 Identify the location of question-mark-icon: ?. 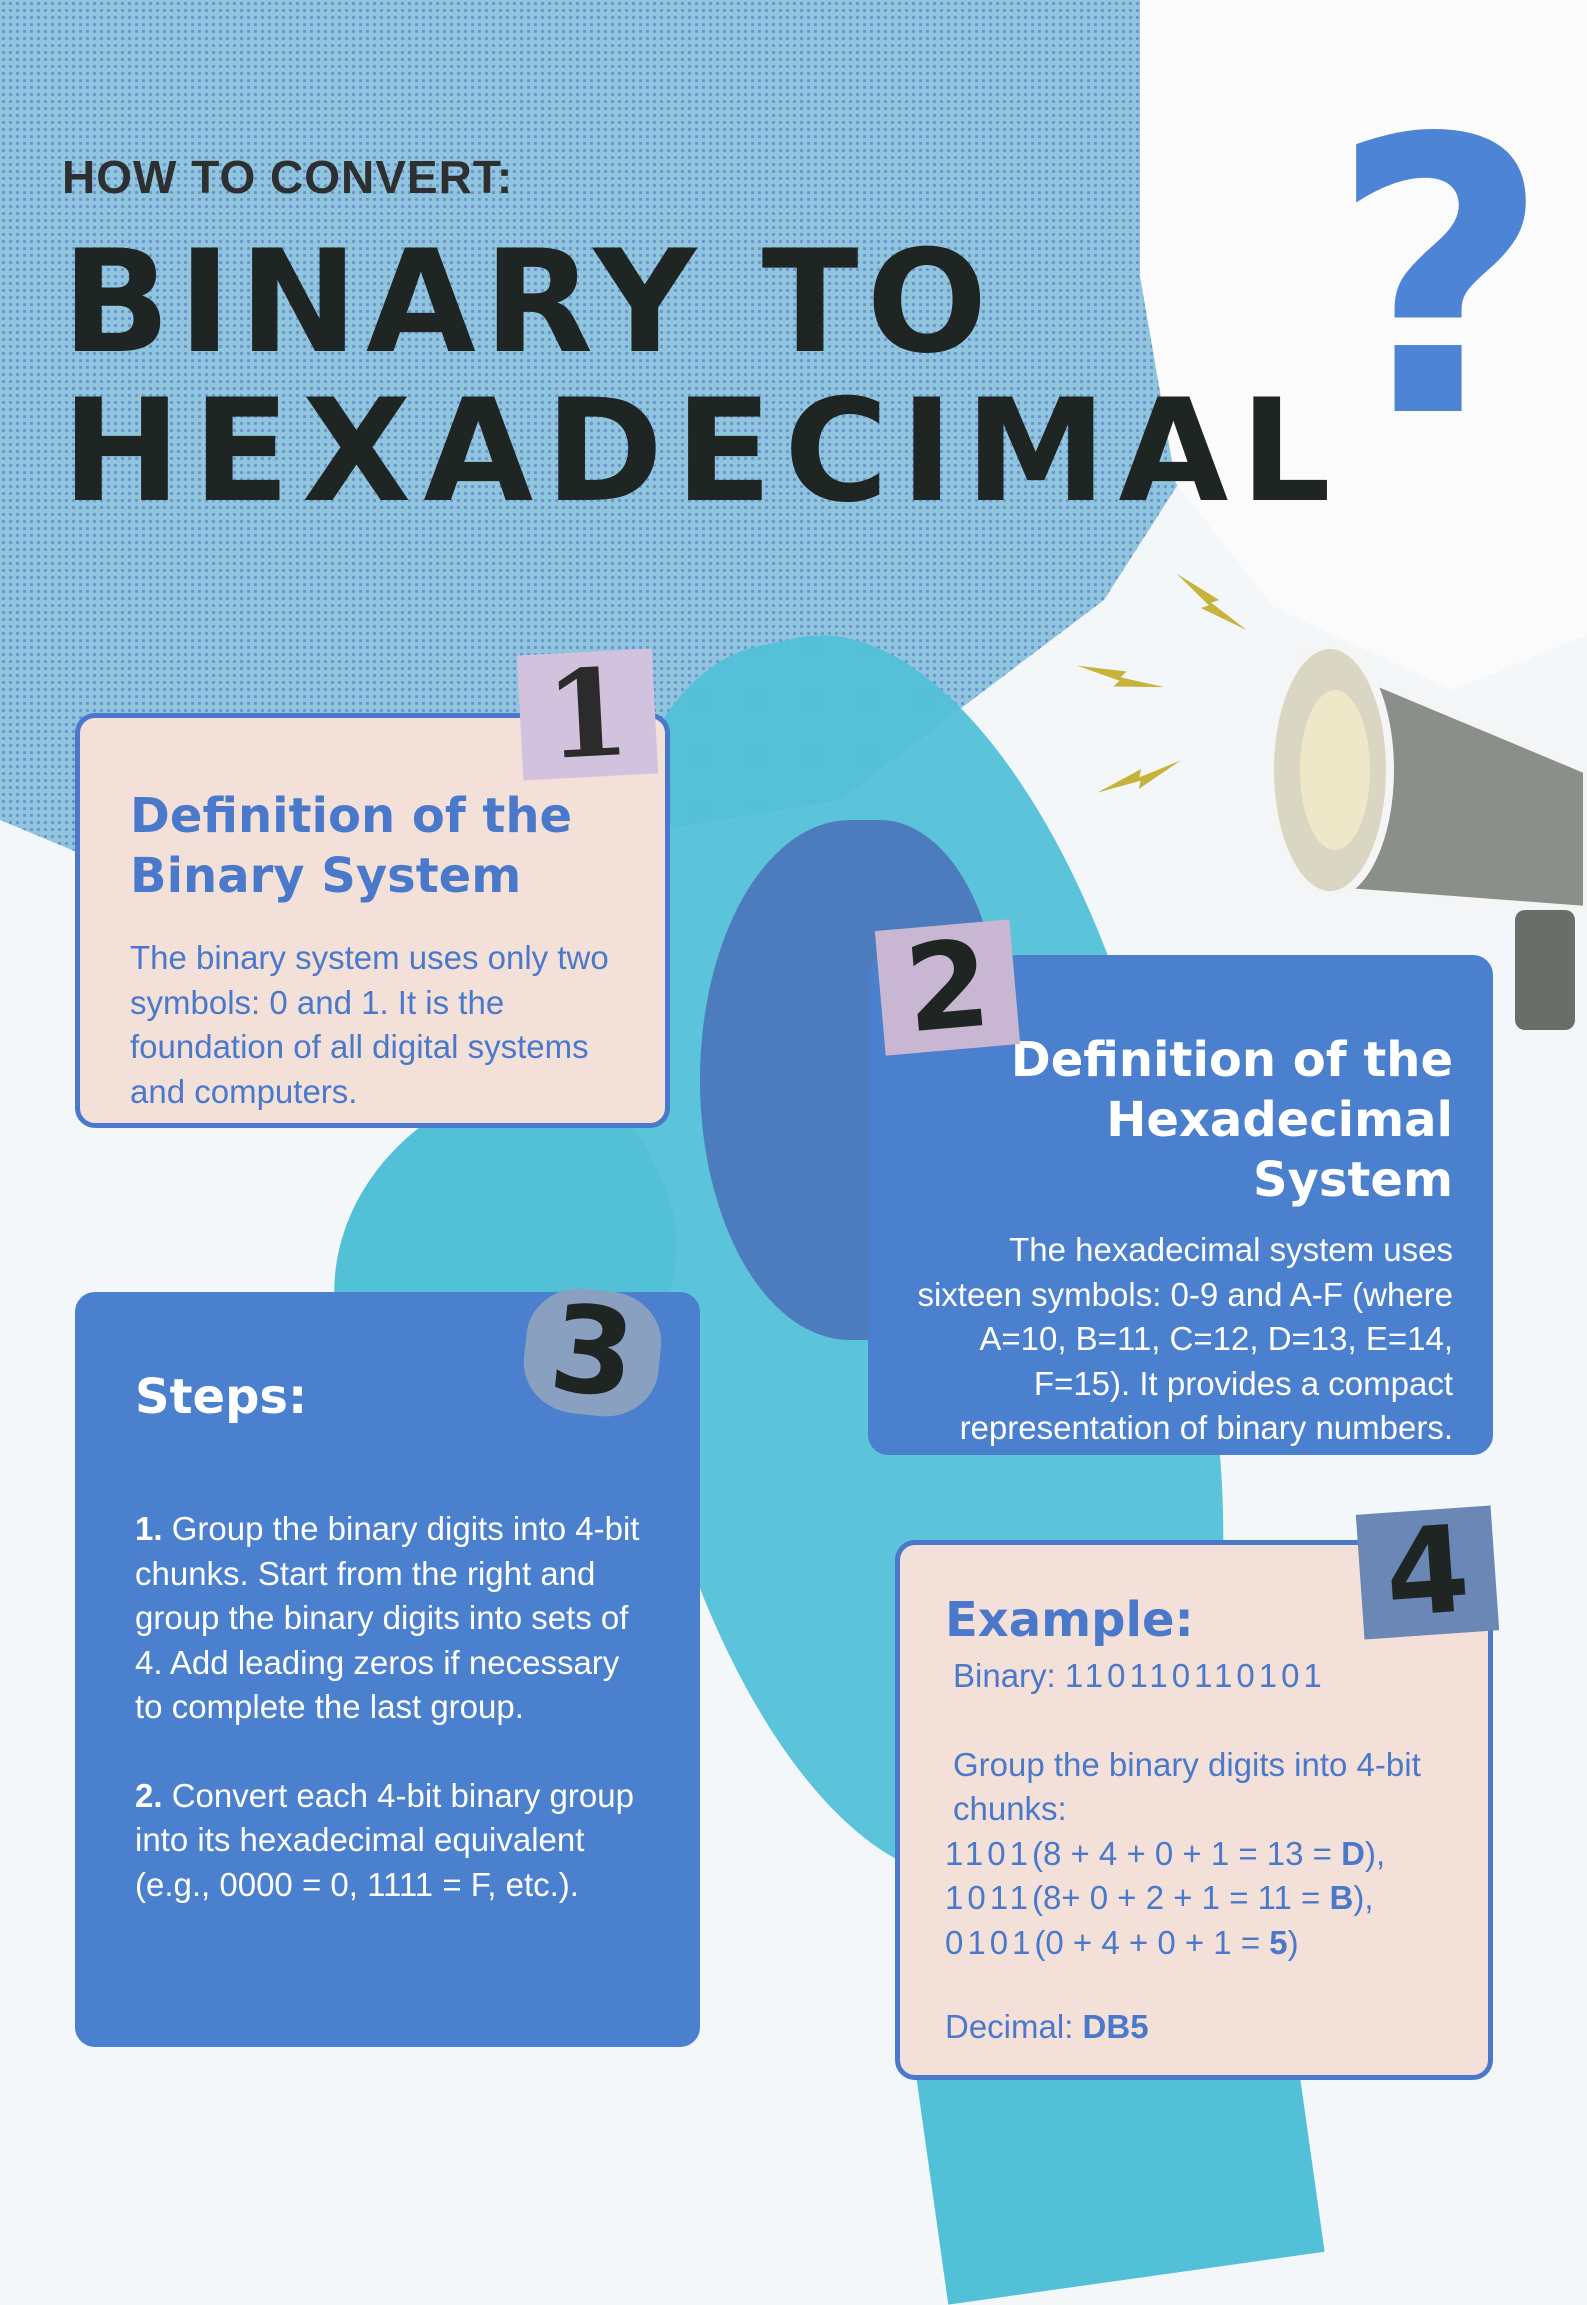
(1440, 279).